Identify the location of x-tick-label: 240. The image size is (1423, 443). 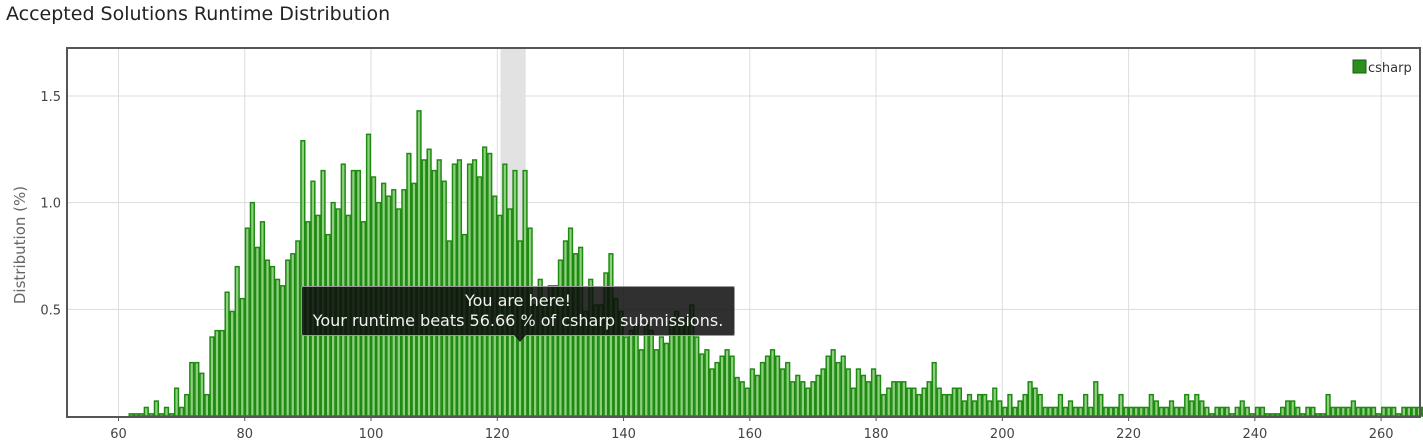
(1254, 434).